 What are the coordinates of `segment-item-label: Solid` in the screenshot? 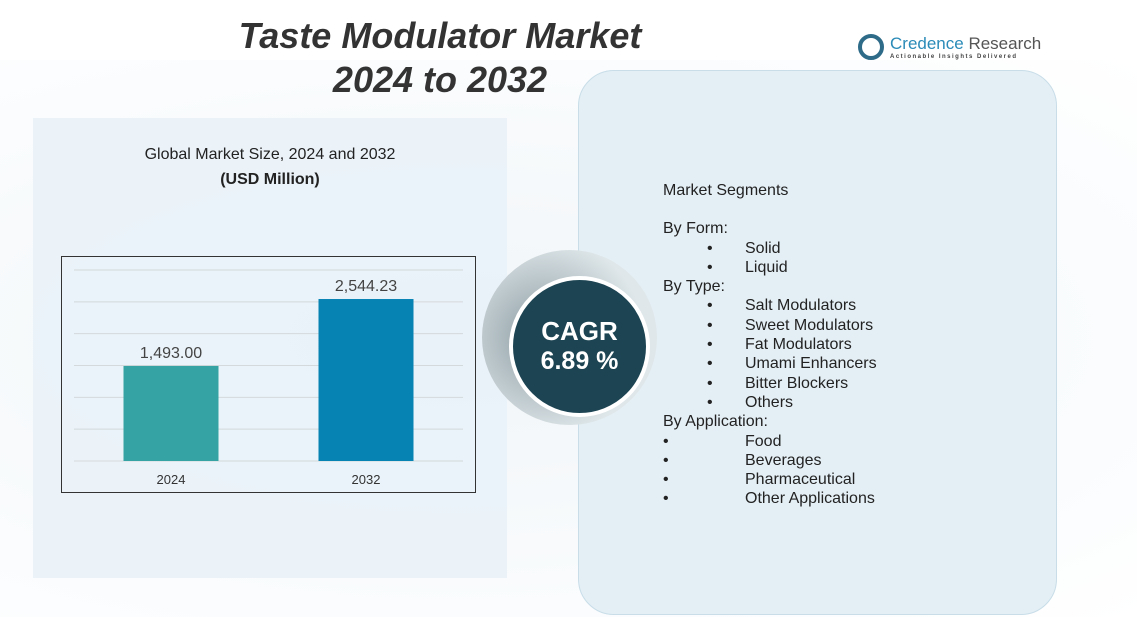 It's located at (763, 248).